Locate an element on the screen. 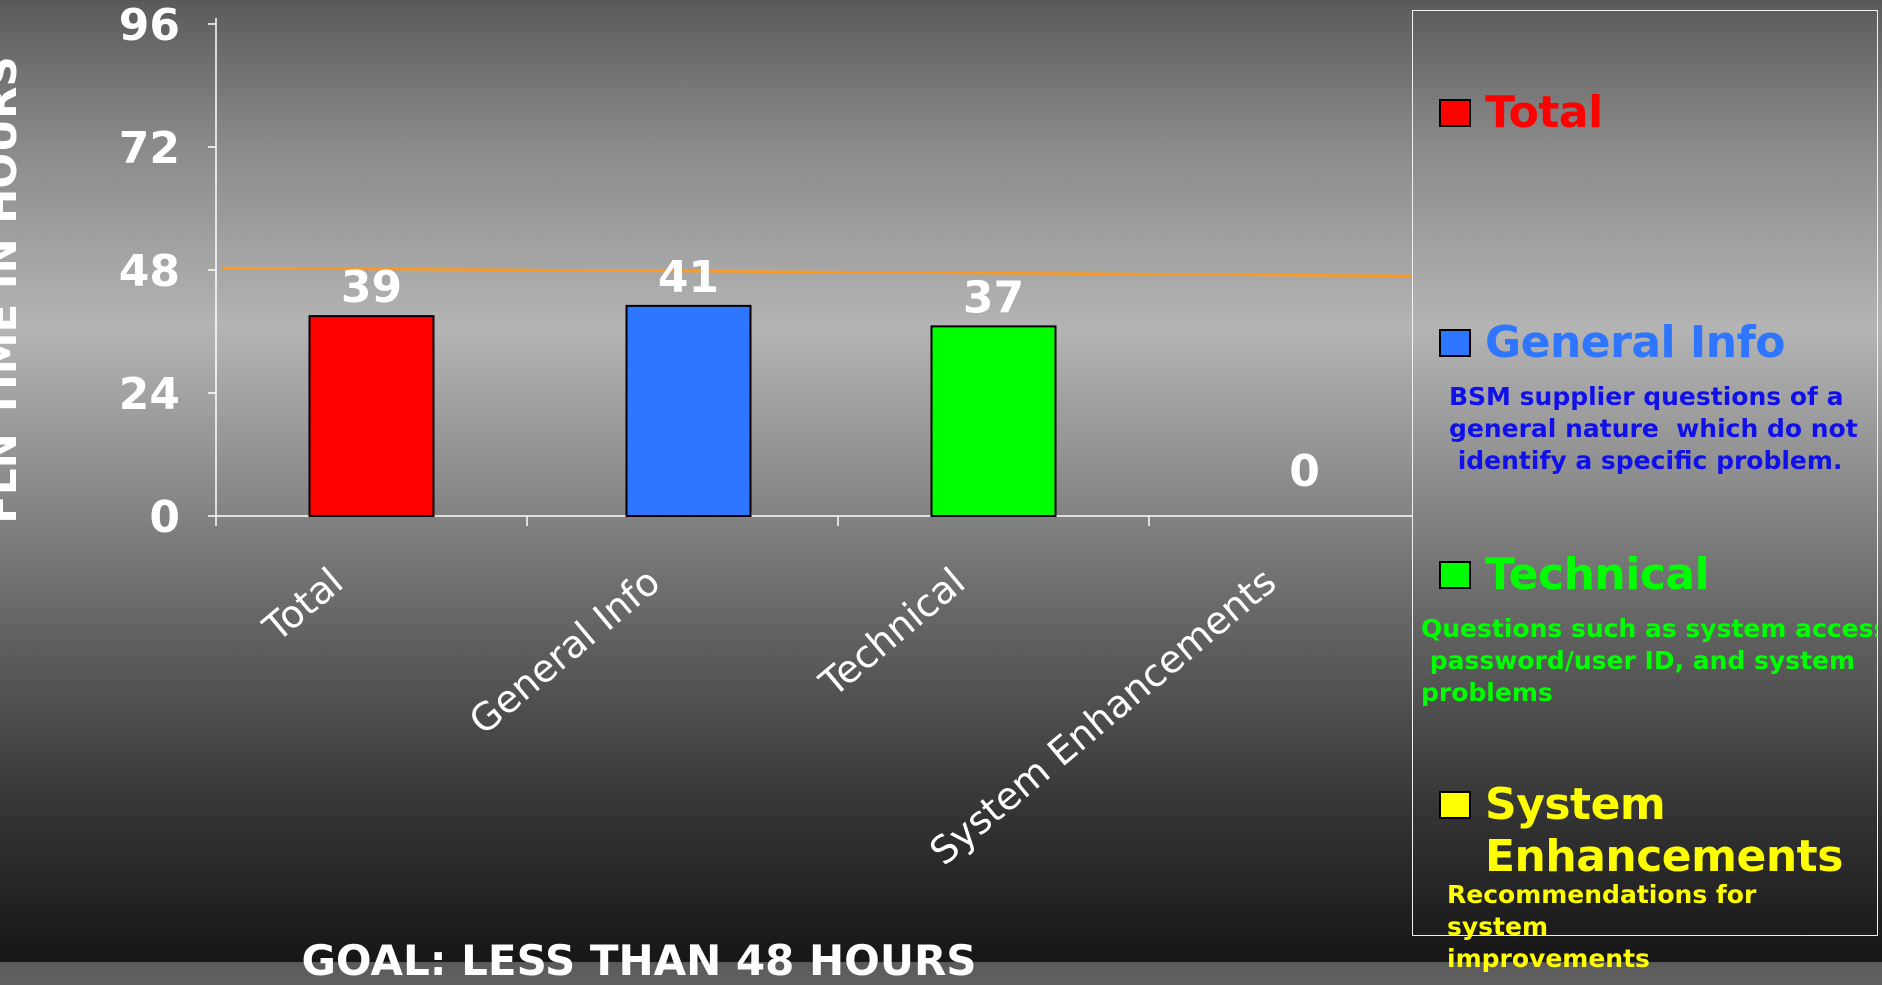 This screenshot has height=985, width=1882. y-tick-label: 72 is located at coordinates (149, 148).